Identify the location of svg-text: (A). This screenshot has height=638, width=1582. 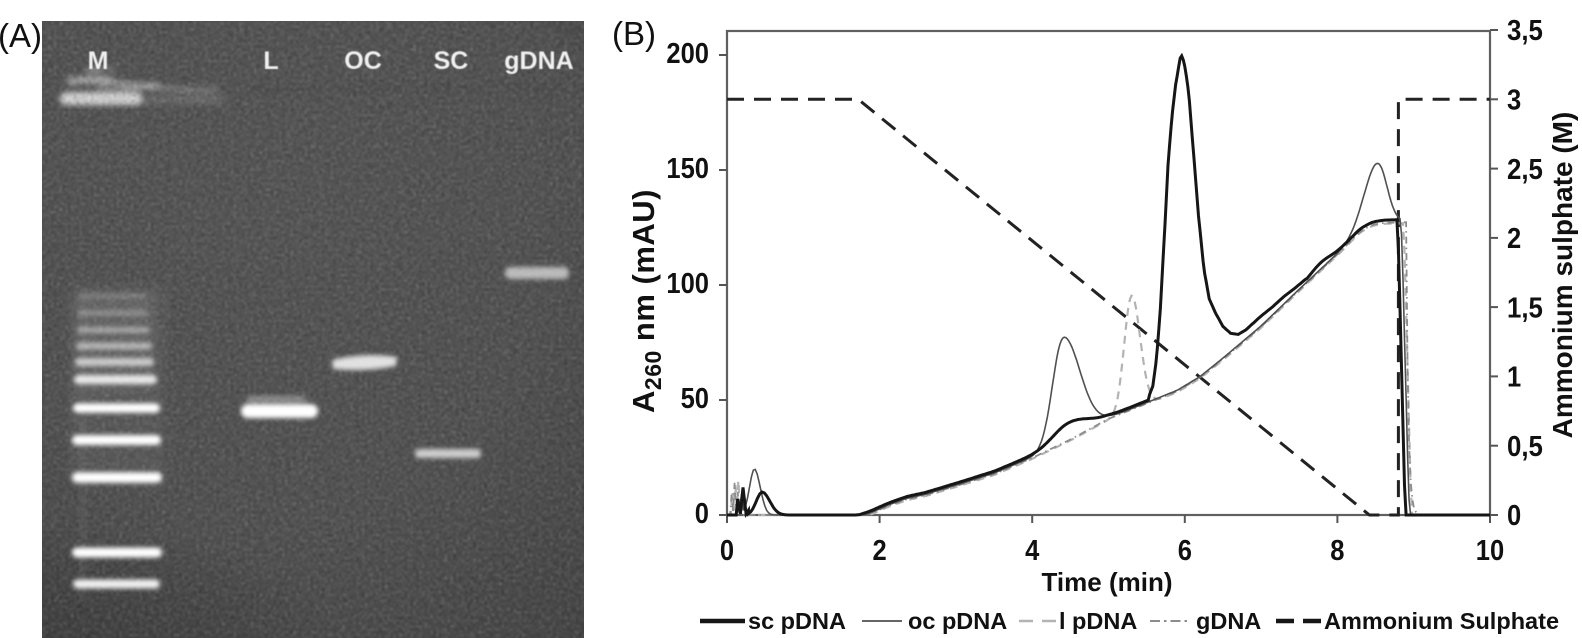
(21, 35).